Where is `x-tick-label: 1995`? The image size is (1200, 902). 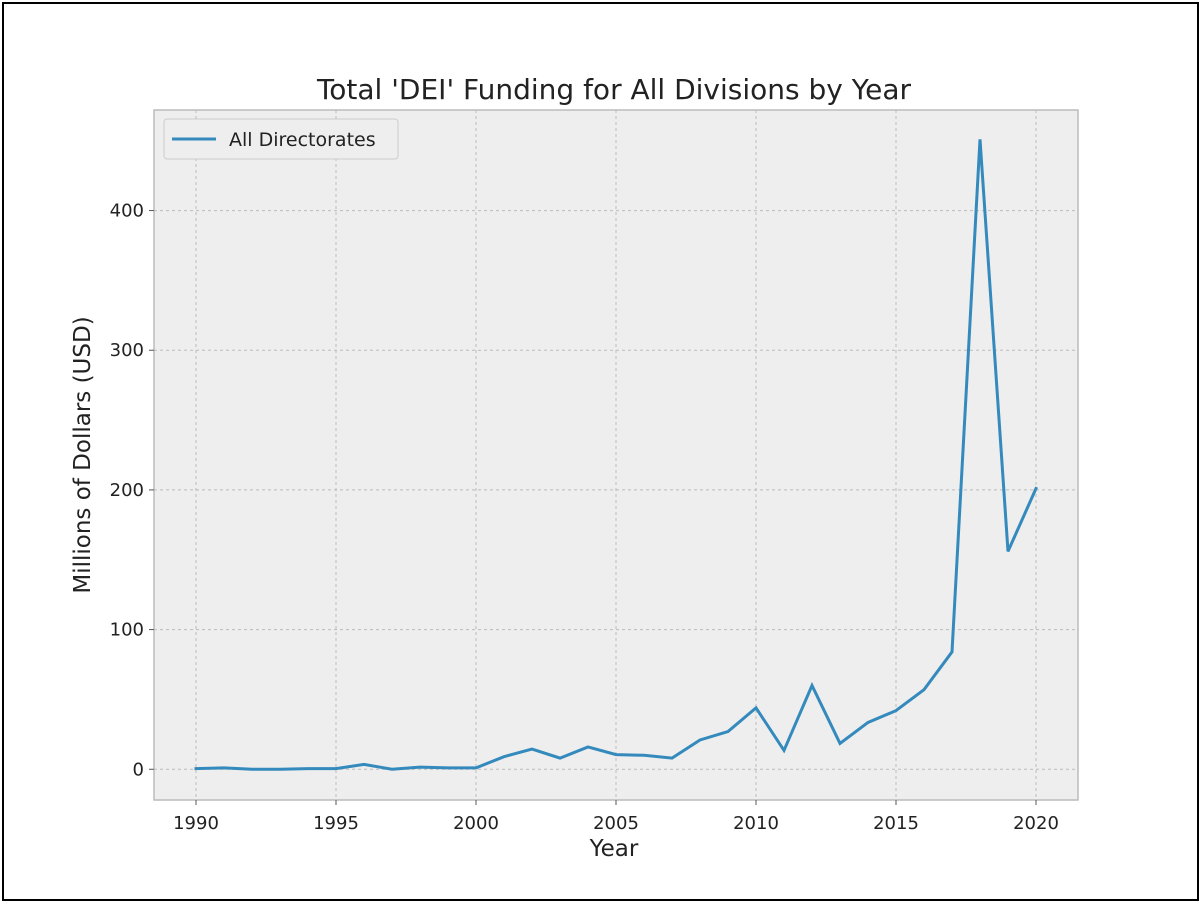 x-tick-label: 1995 is located at coordinates (336, 823).